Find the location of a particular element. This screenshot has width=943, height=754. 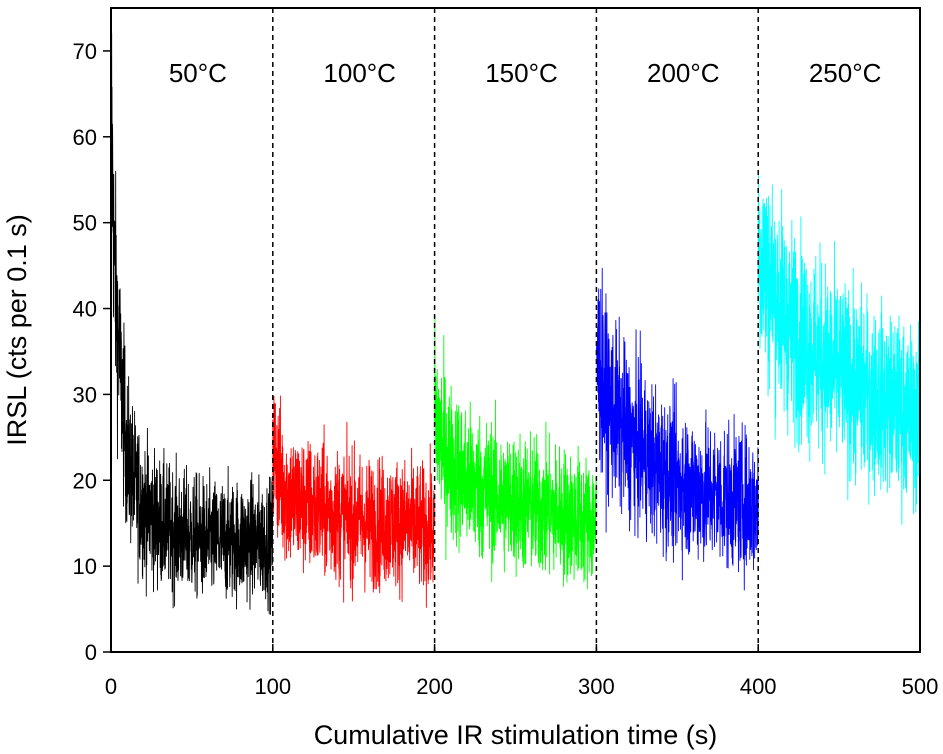

y-tick-label: 0 is located at coordinates (91, 652).